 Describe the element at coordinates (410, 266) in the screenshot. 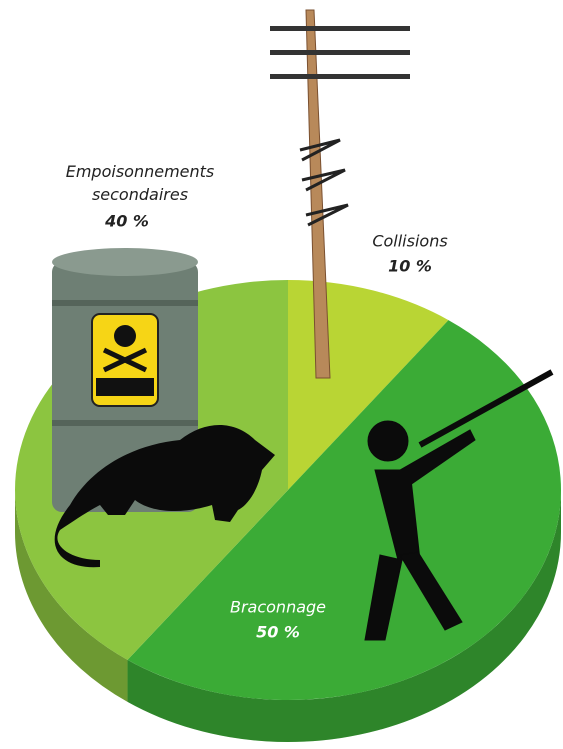

I see `slice-value-label: 10 %` at that location.